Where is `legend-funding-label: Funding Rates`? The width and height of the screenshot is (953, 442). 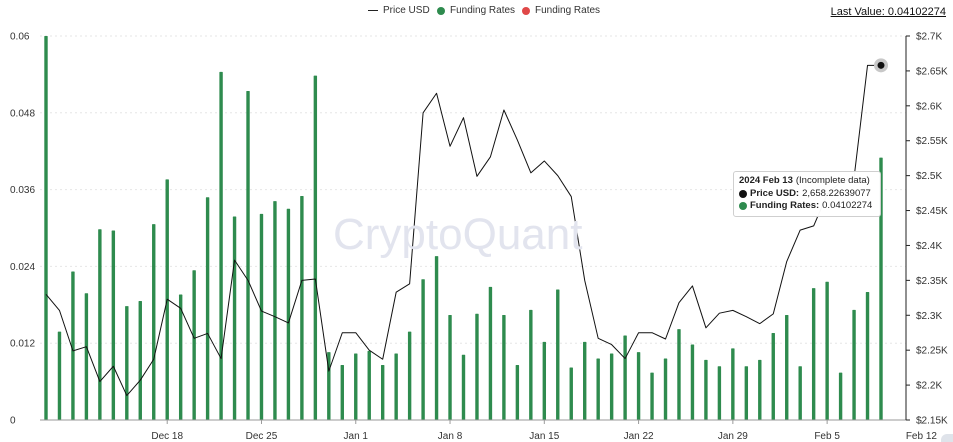
legend-funding-label: Funding Rates is located at coordinates (483, 10).